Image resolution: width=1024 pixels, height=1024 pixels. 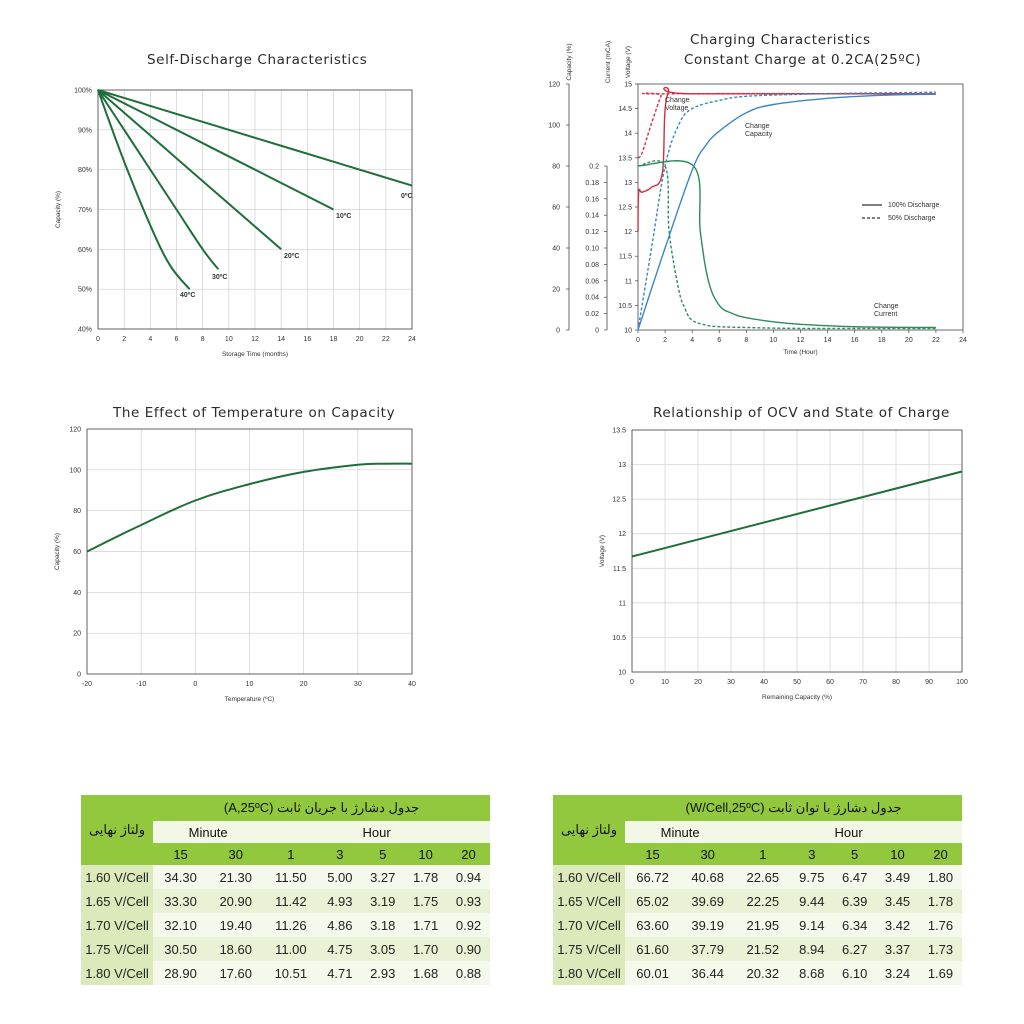 What do you see at coordinates (786, 125) in the screenshot?
I see `voltage-dashed-line` at bounding box center [786, 125].